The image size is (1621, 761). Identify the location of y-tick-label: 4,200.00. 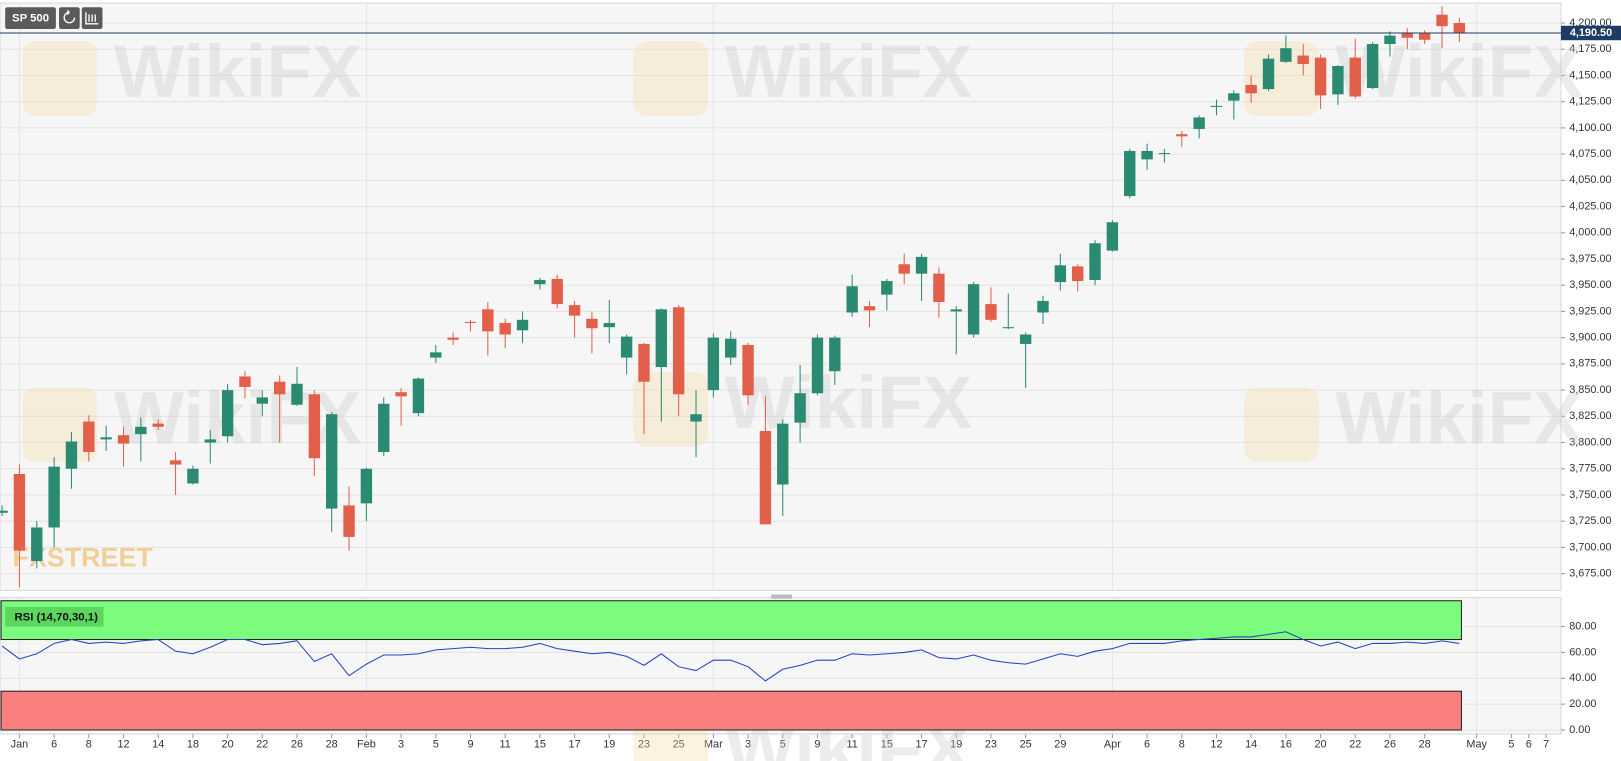
(1590, 23).